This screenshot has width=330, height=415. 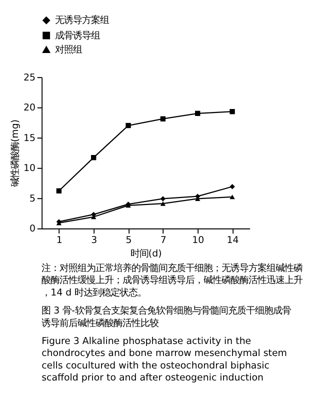 What do you see at coordinates (29, 78) in the screenshot?
I see `y-tick-label: 25` at bounding box center [29, 78].